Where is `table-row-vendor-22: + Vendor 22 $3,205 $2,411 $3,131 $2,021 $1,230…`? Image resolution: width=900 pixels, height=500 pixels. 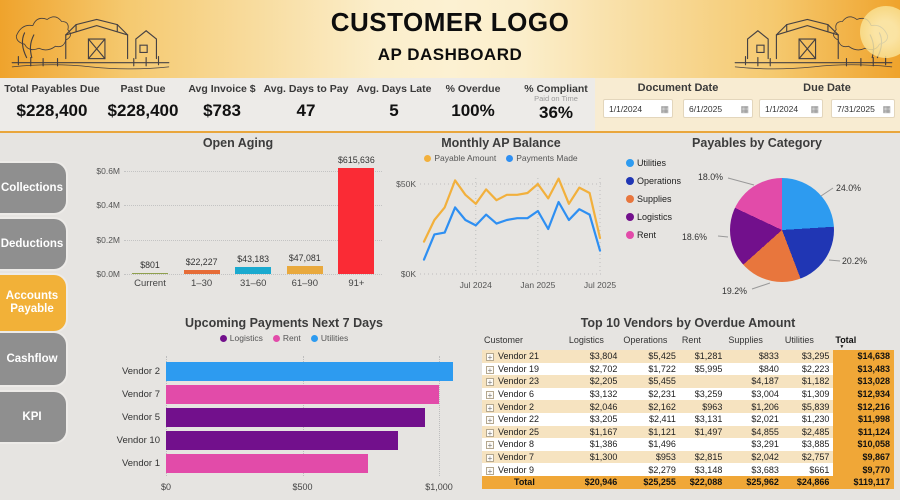 table-row-vendor-22: + Vendor 22 $3,205 $2,411 $3,131 $2,021 $1,230… is located at coordinates (688, 419).